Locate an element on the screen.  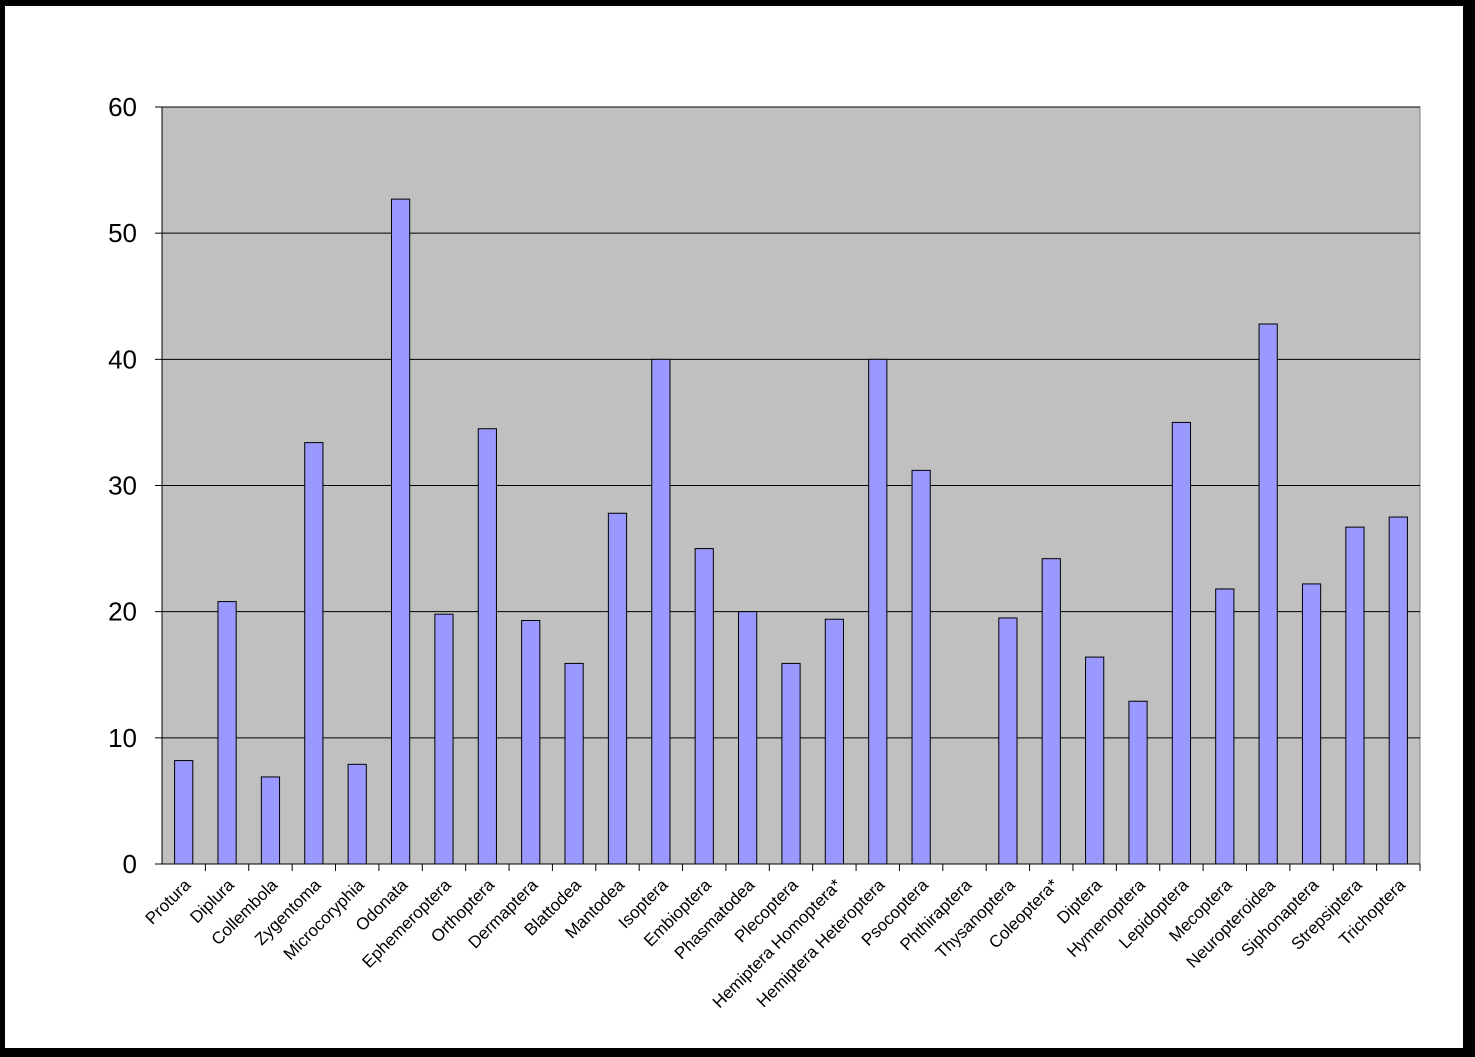
y-axis-ticks: 0 10 20 30 40 50 60 is located at coordinates (122, 485).